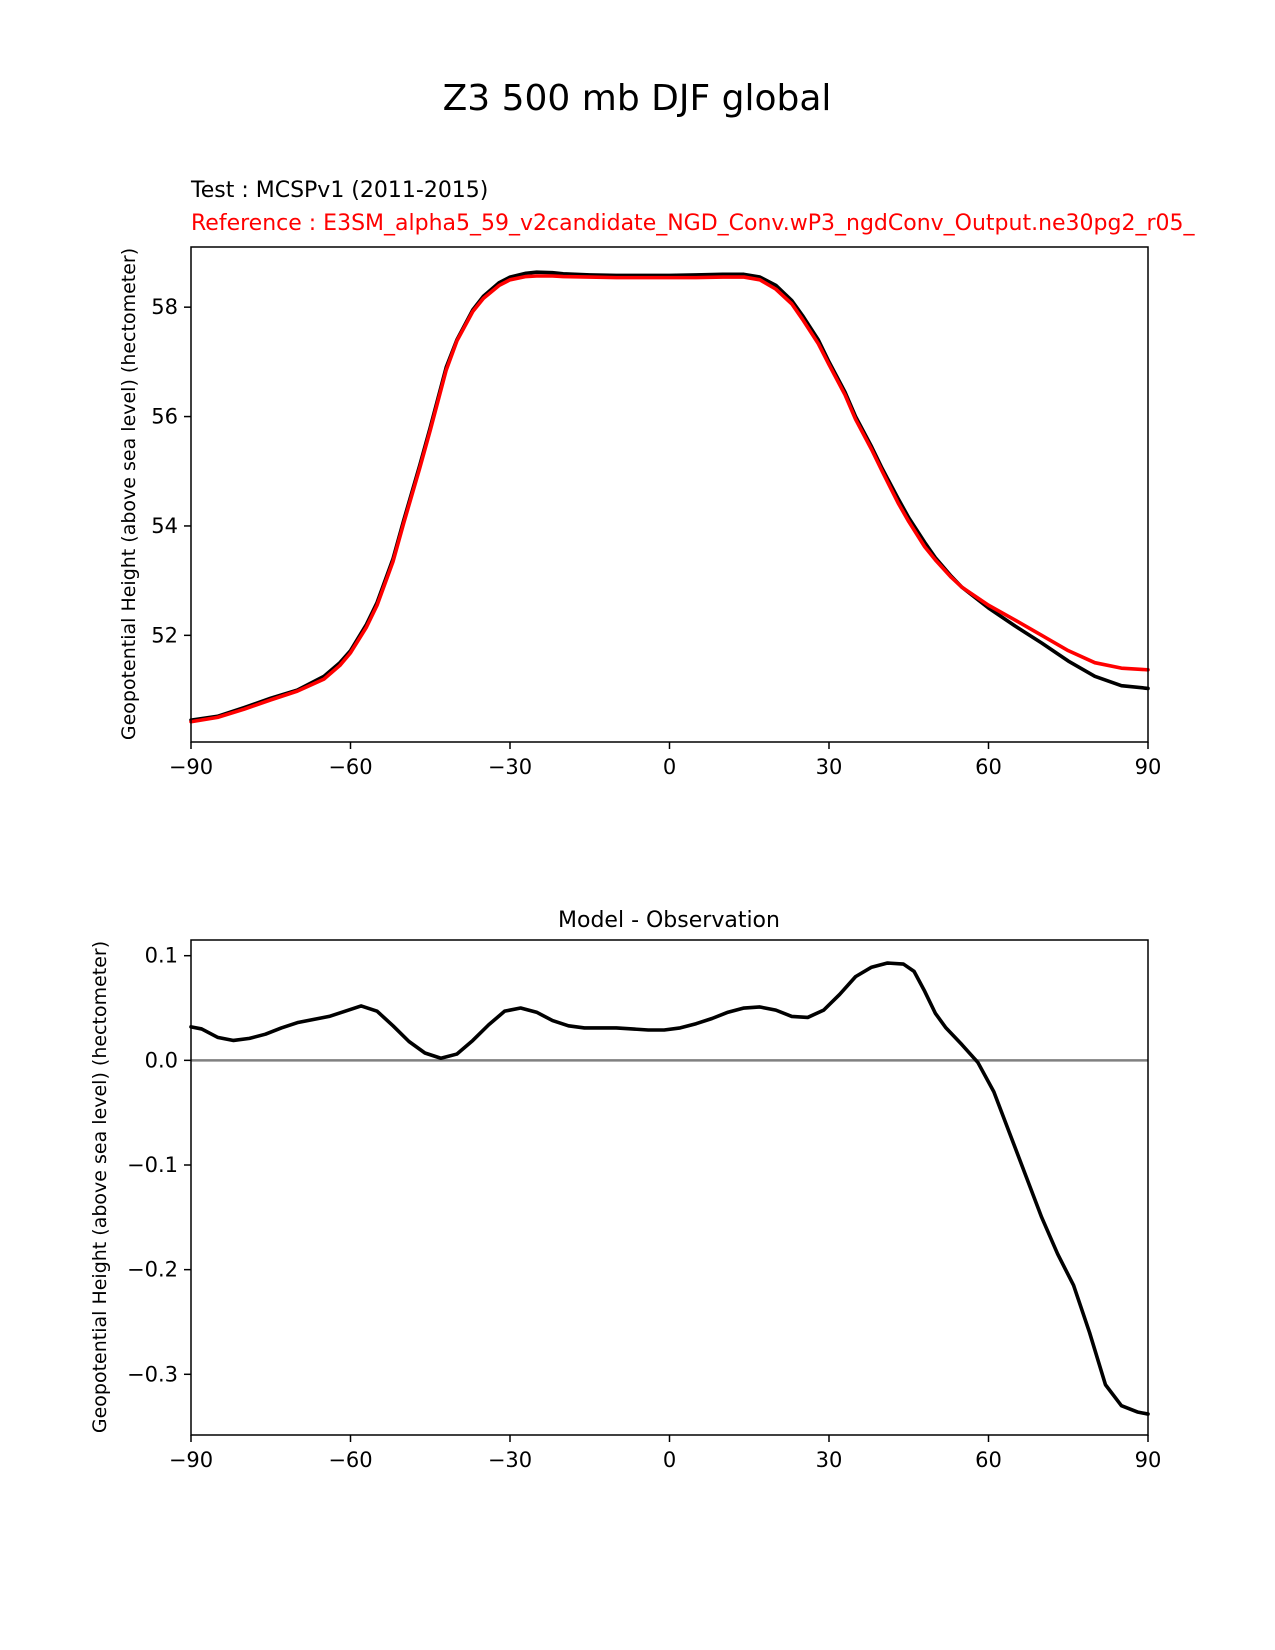 This screenshot has height=1650, width=1275. Describe the element at coordinates (152, 1374) in the screenshot. I see `bottom-y-tick-label: −0.3` at that location.